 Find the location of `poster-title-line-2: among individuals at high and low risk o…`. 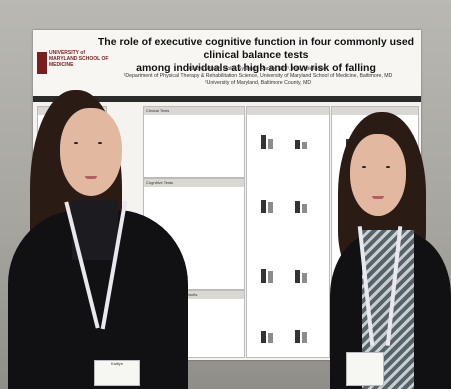

poster-title-line-2: among individuals at high and low risk o… is located at coordinates (256, 68).